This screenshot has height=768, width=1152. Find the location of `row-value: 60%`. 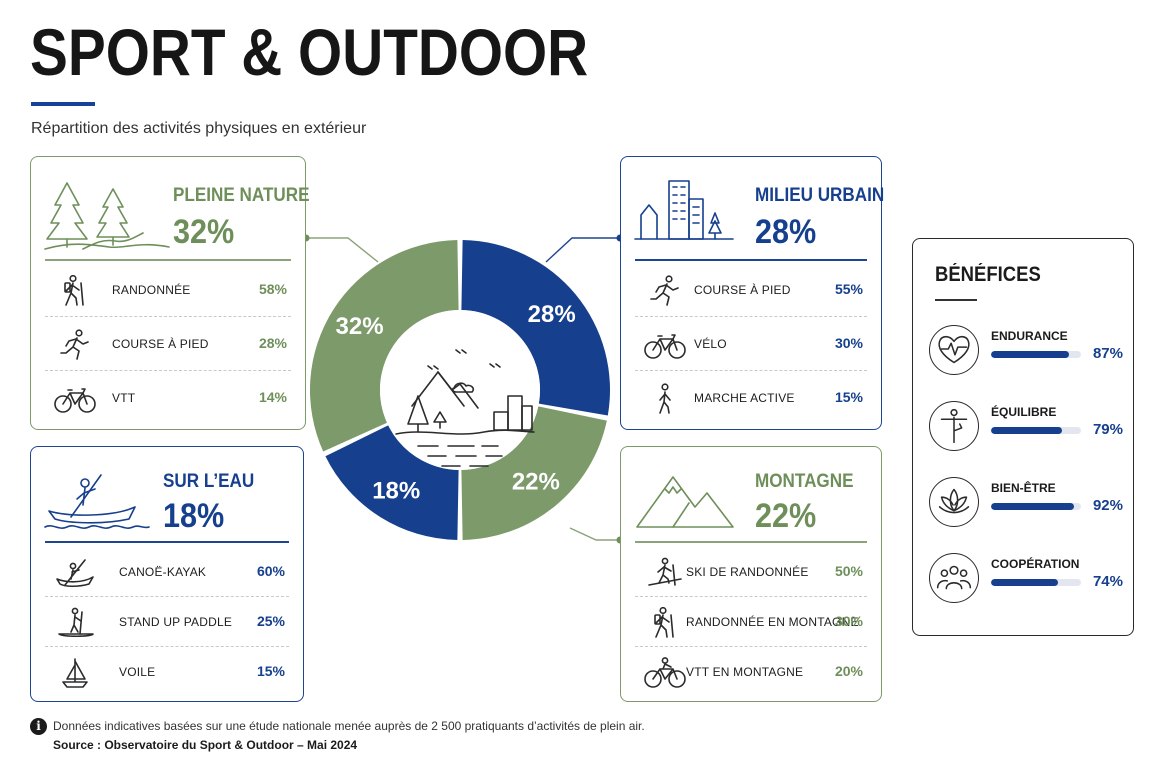

row-value: 60% is located at coordinates (270, 571).